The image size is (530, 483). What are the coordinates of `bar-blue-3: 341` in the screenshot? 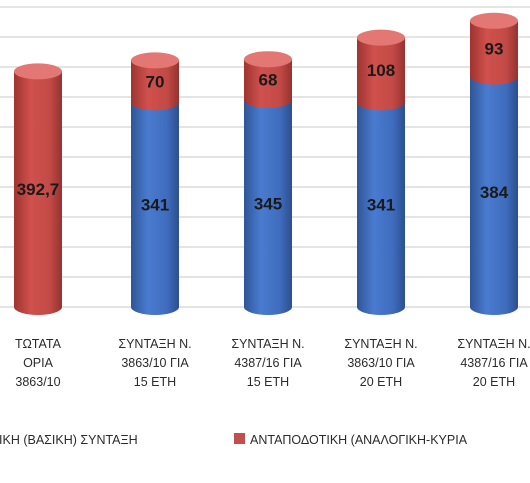 It's located at (381, 209).